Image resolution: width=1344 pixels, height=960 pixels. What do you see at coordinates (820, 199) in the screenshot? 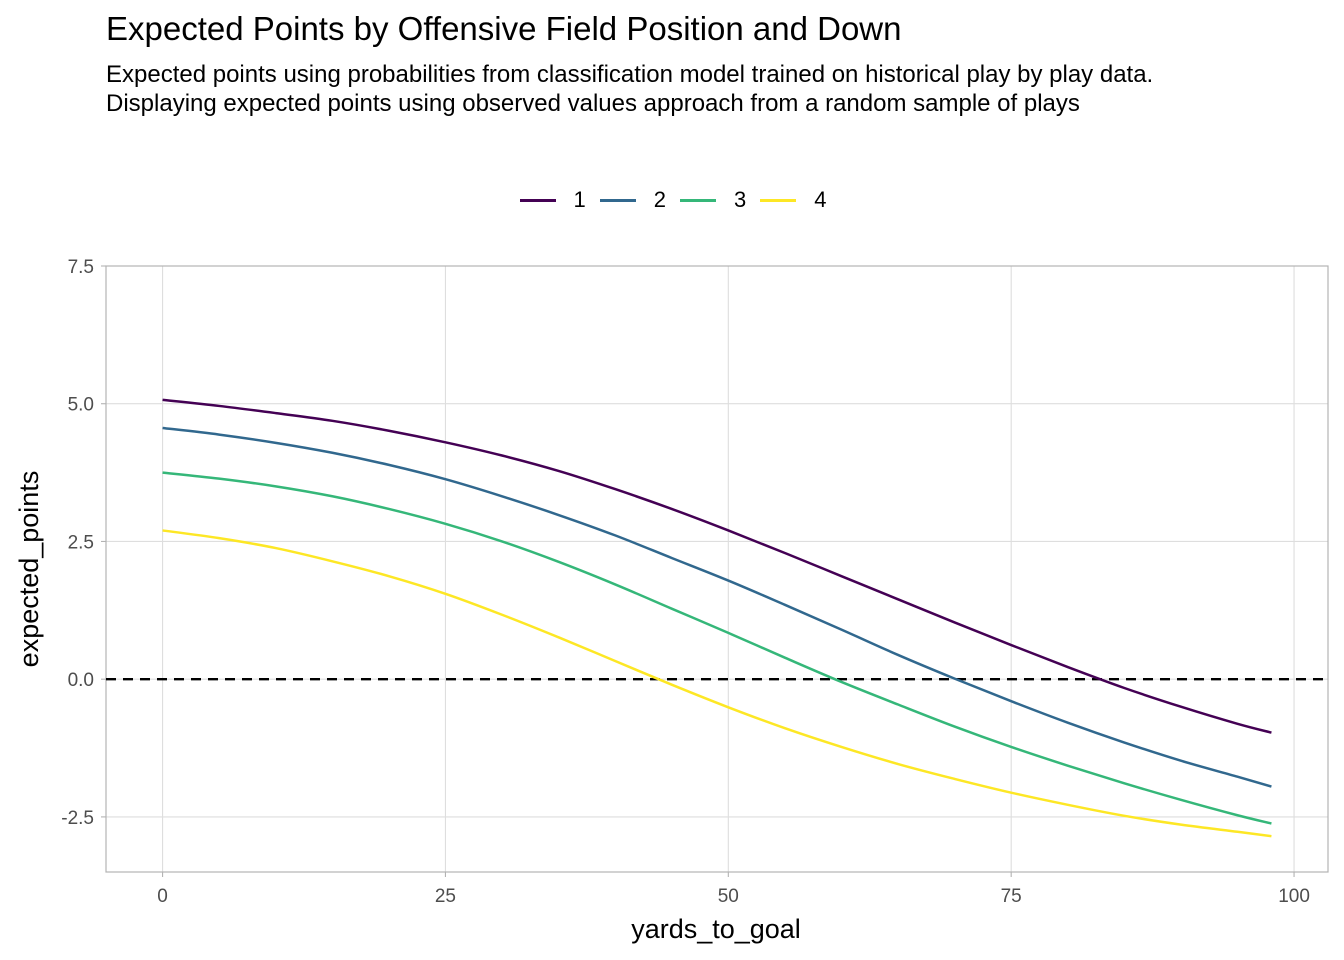
I see `legend-label-down-4: 4` at bounding box center [820, 199].